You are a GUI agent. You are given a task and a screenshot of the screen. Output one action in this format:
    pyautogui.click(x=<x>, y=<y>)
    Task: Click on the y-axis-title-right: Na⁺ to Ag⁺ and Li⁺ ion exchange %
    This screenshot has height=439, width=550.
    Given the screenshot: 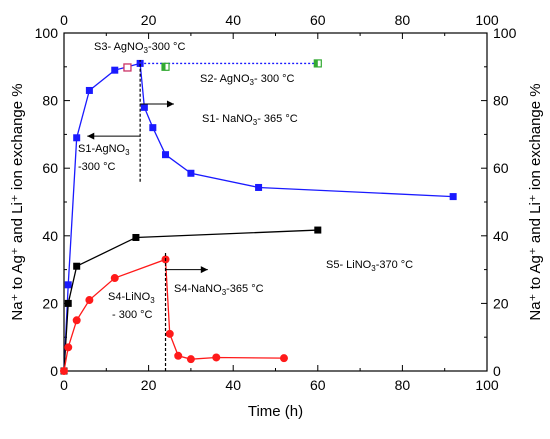 What is the action you would take?
    pyautogui.click(x=535, y=201)
    